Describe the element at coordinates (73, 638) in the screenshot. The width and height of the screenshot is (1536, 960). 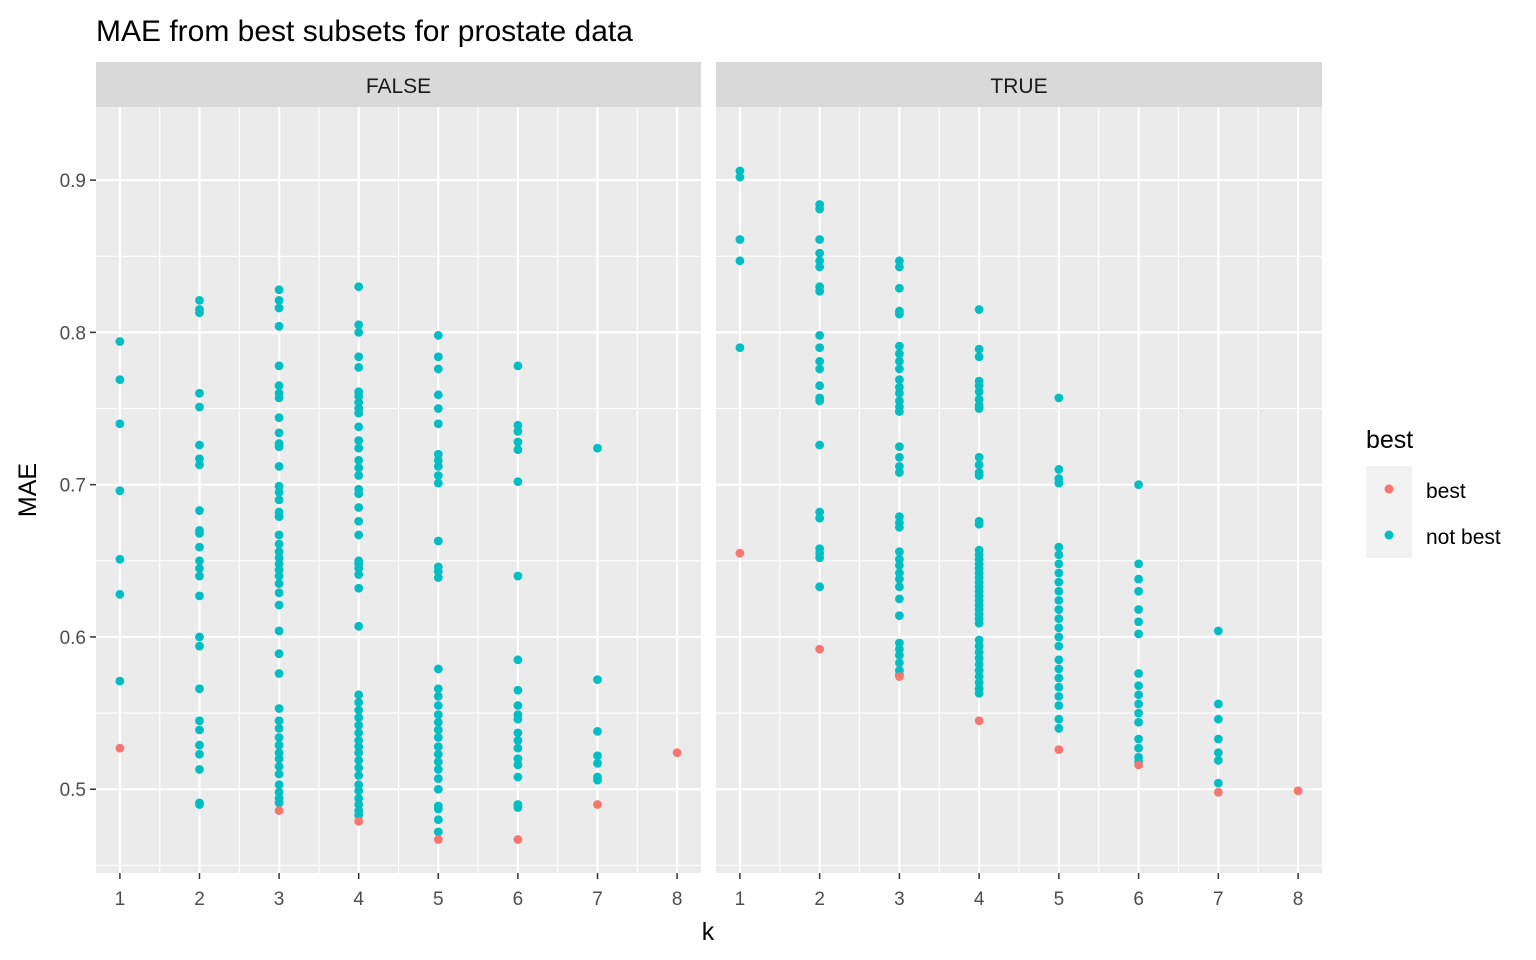
I see `y-tick-label: 0.6` at that location.